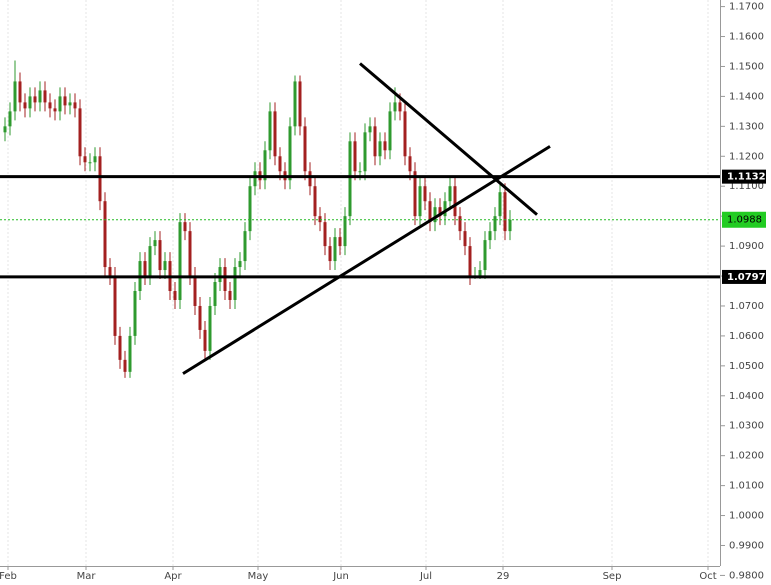 The image size is (771, 585). Describe the element at coordinates (503, 576) in the screenshot. I see `x-tick-label: 29` at that location.